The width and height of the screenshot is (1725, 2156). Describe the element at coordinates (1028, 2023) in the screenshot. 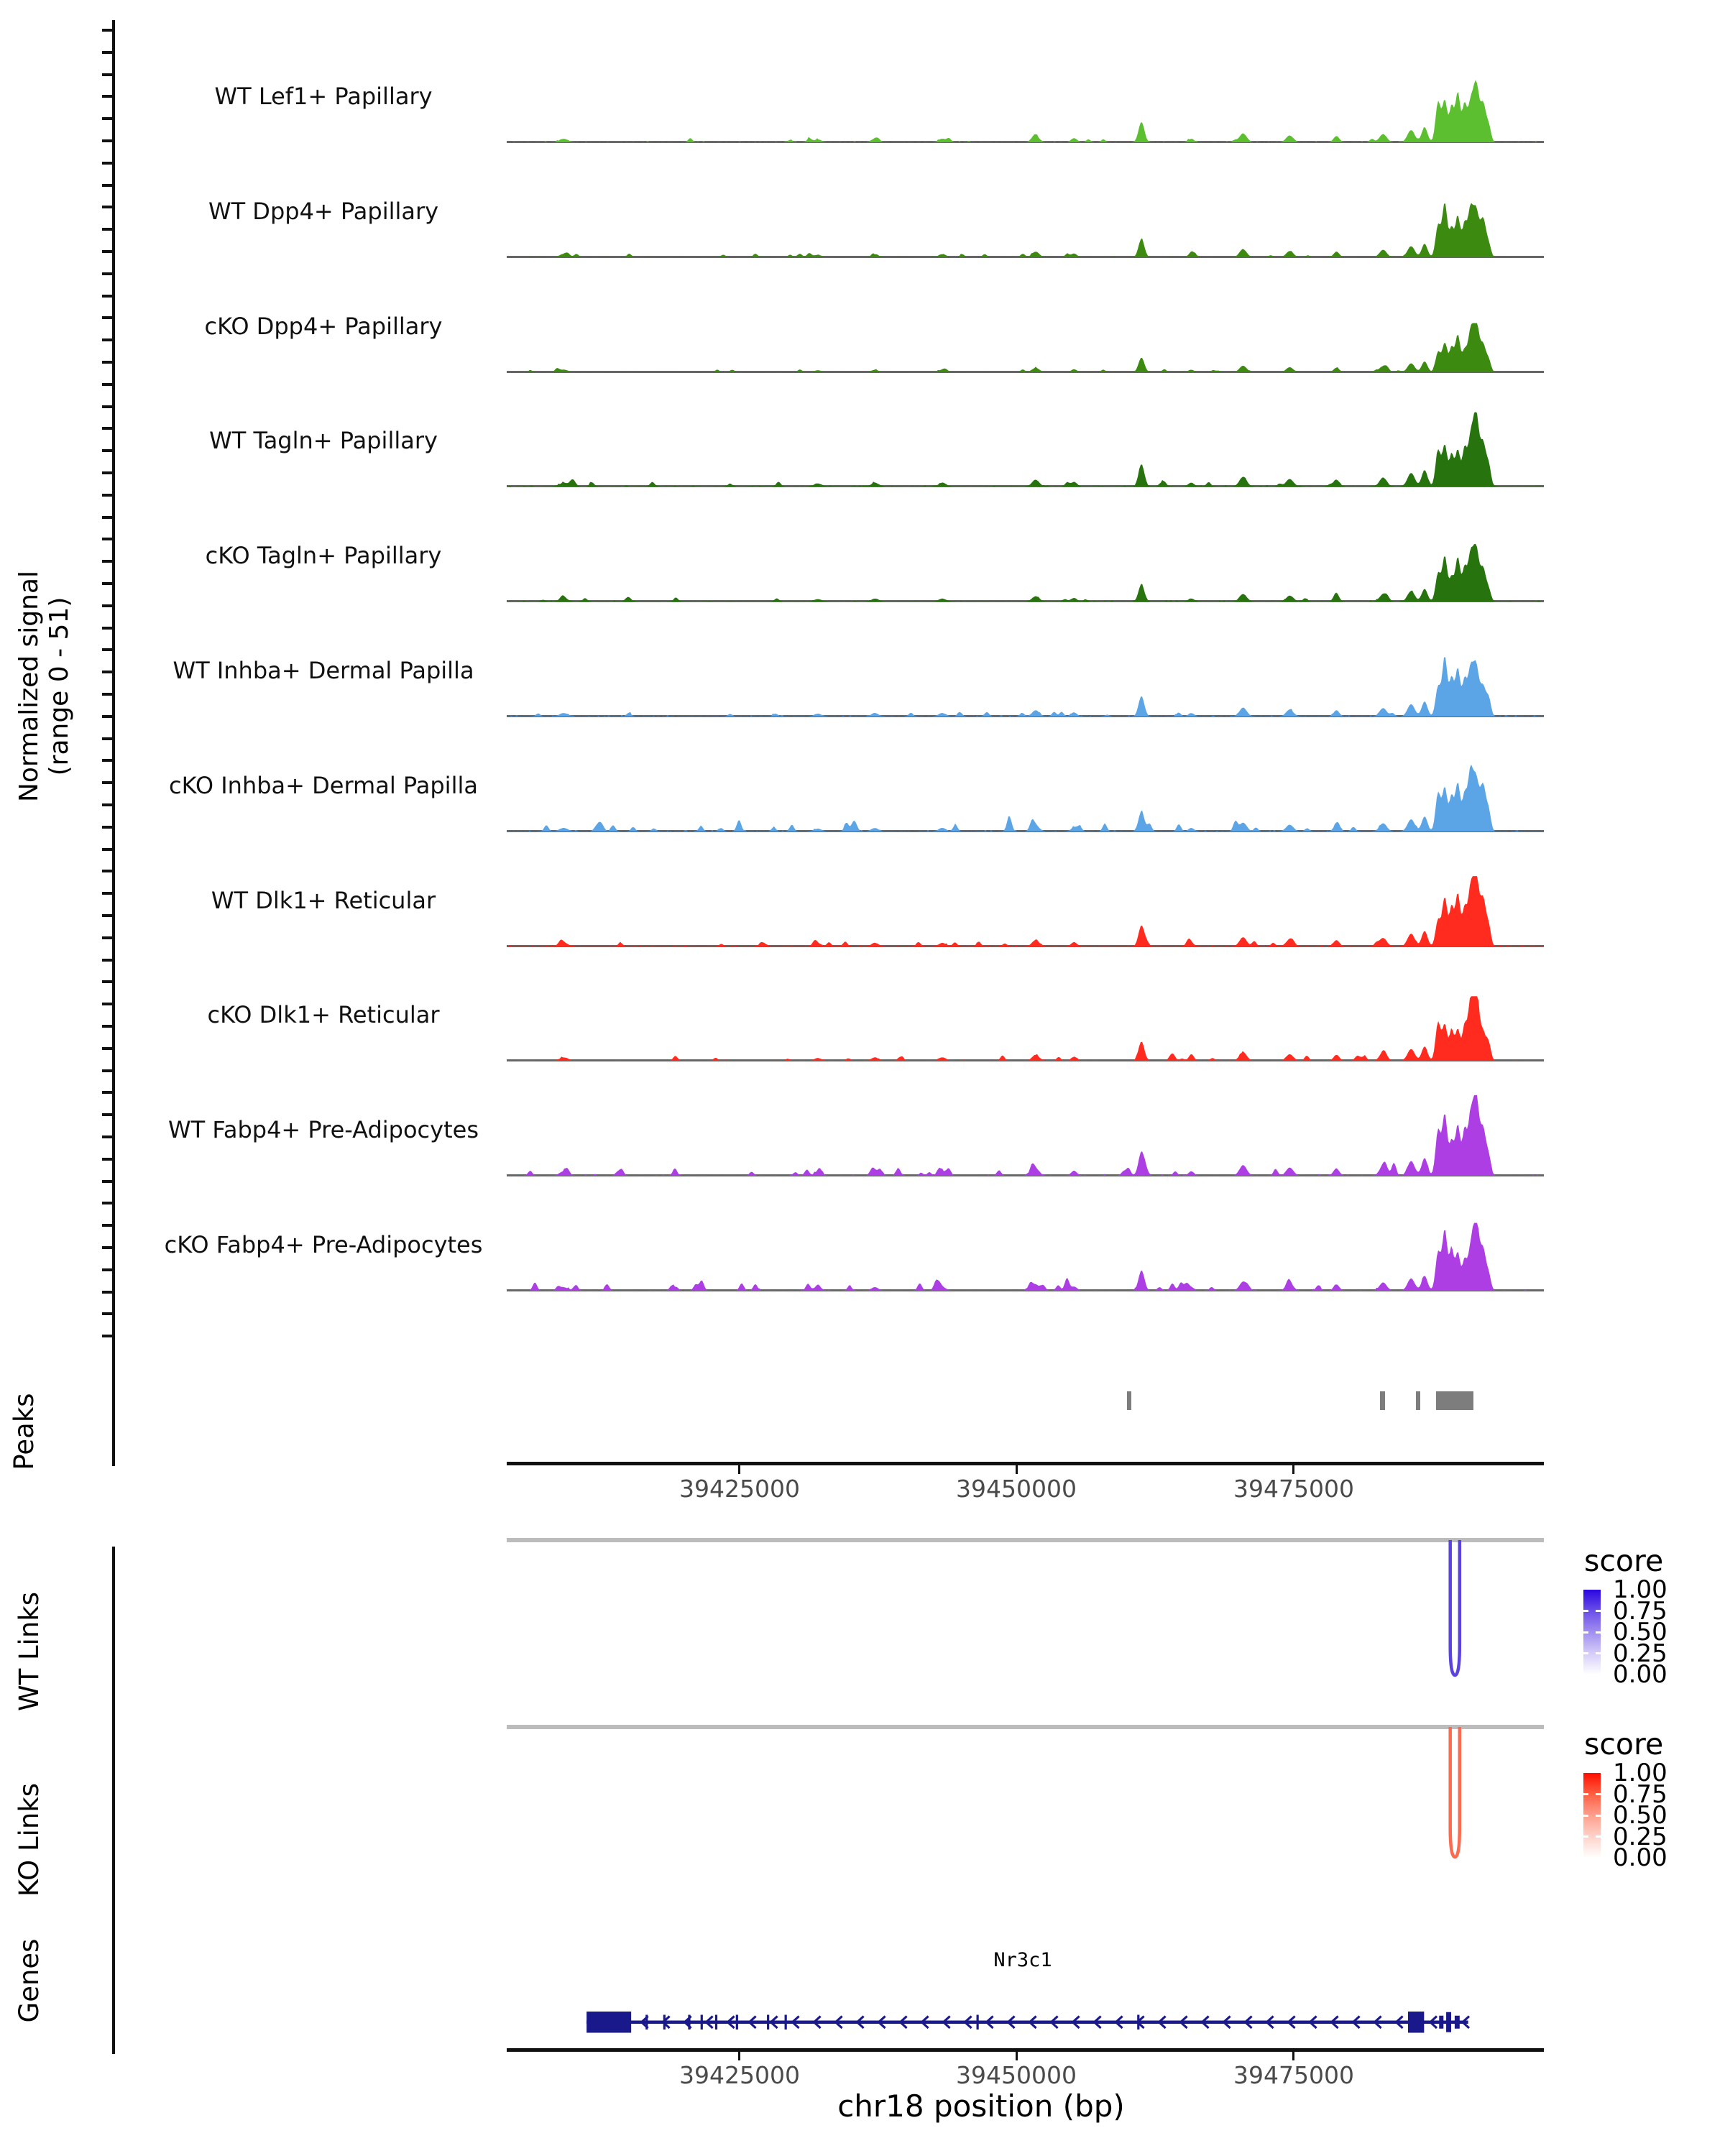

I see `gene-model` at that location.